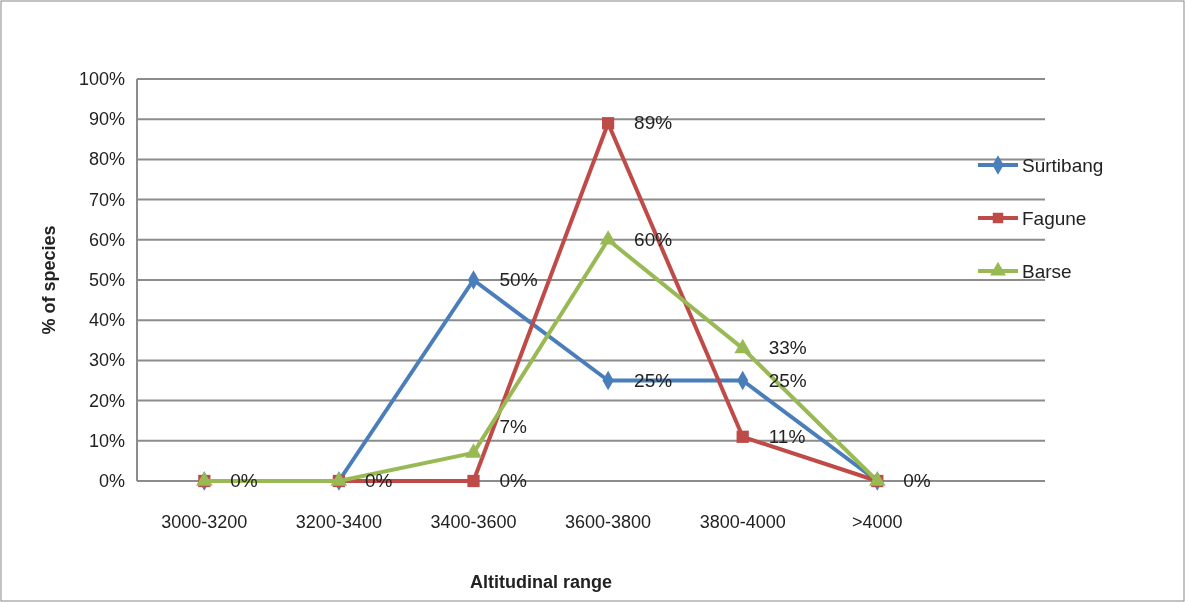  What do you see at coordinates (106, 400) in the screenshot?
I see `y-tick-label: 20%` at bounding box center [106, 400].